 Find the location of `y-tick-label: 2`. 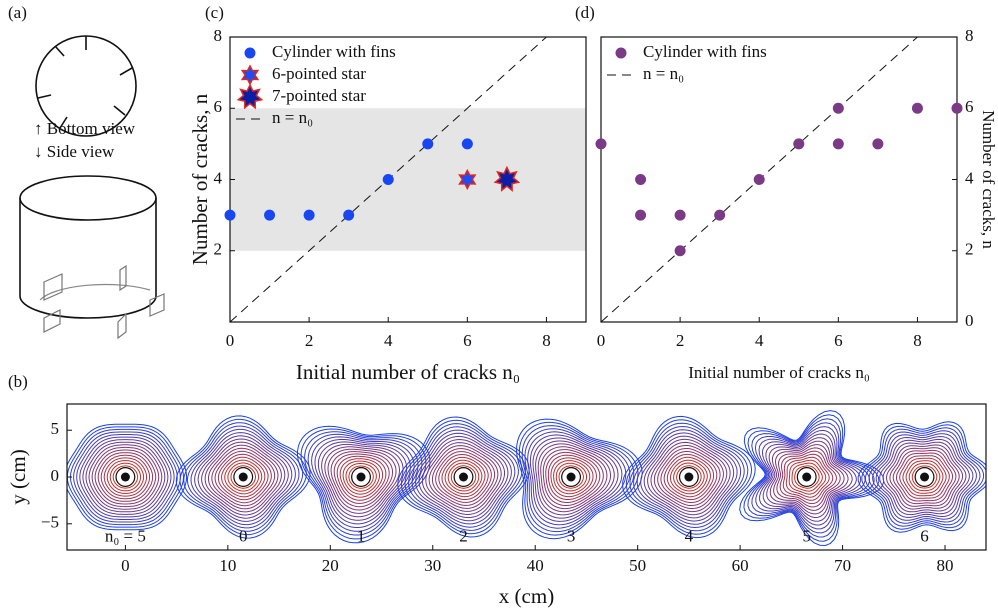

y-tick-label: 2 is located at coordinates (218, 249).